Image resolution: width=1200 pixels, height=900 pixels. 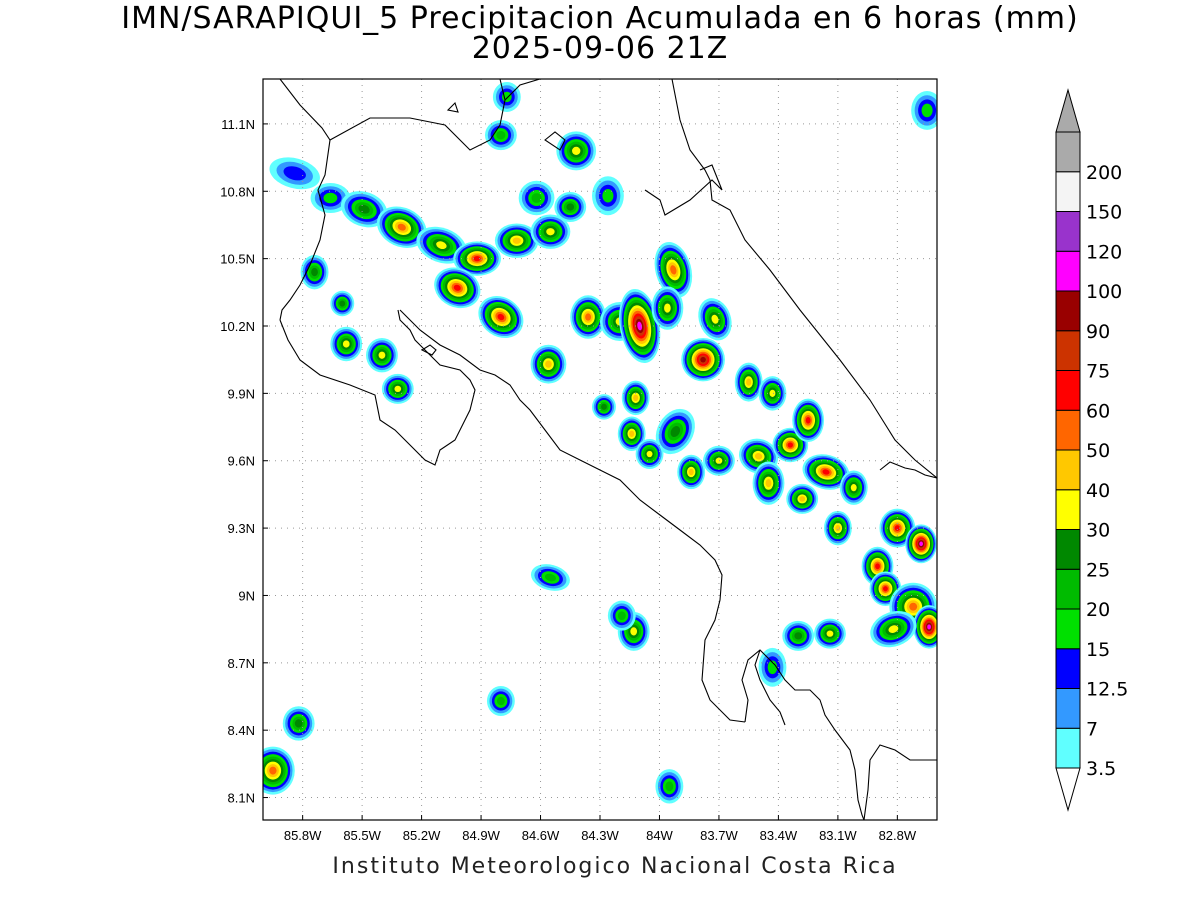 What do you see at coordinates (241, 461) in the screenshot?
I see `y-tick-label: 9.6N` at bounding box center [241, 461].